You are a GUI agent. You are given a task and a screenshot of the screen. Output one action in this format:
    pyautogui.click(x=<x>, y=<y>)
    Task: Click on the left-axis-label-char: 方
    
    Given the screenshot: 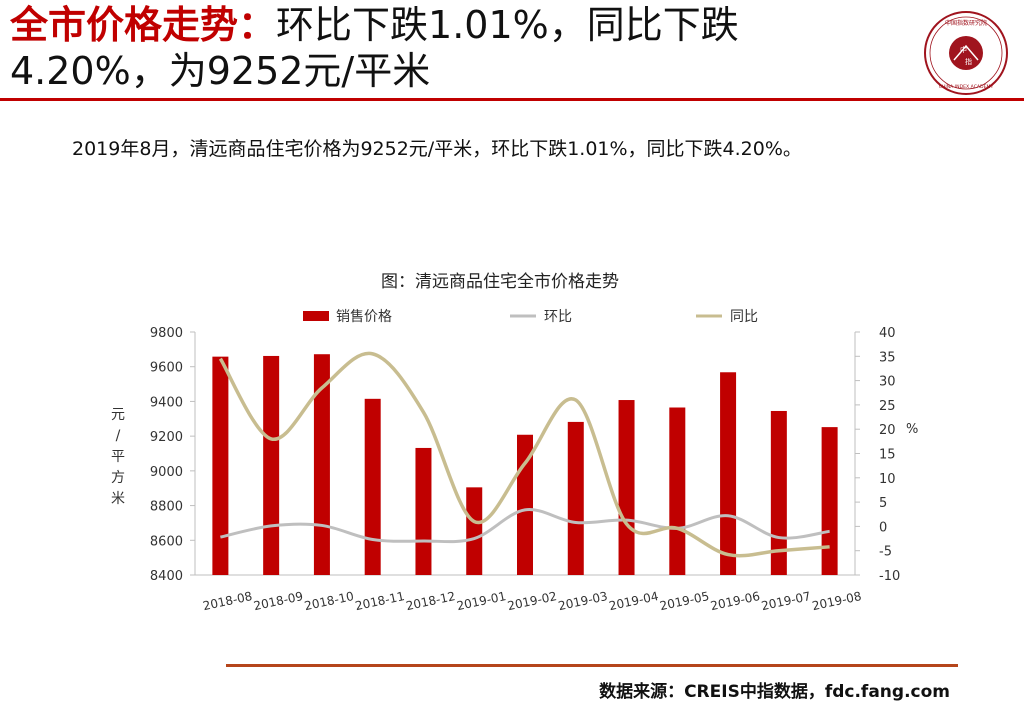 What is the action you would take?
    pyautogui.click(x=118, y=478)
    